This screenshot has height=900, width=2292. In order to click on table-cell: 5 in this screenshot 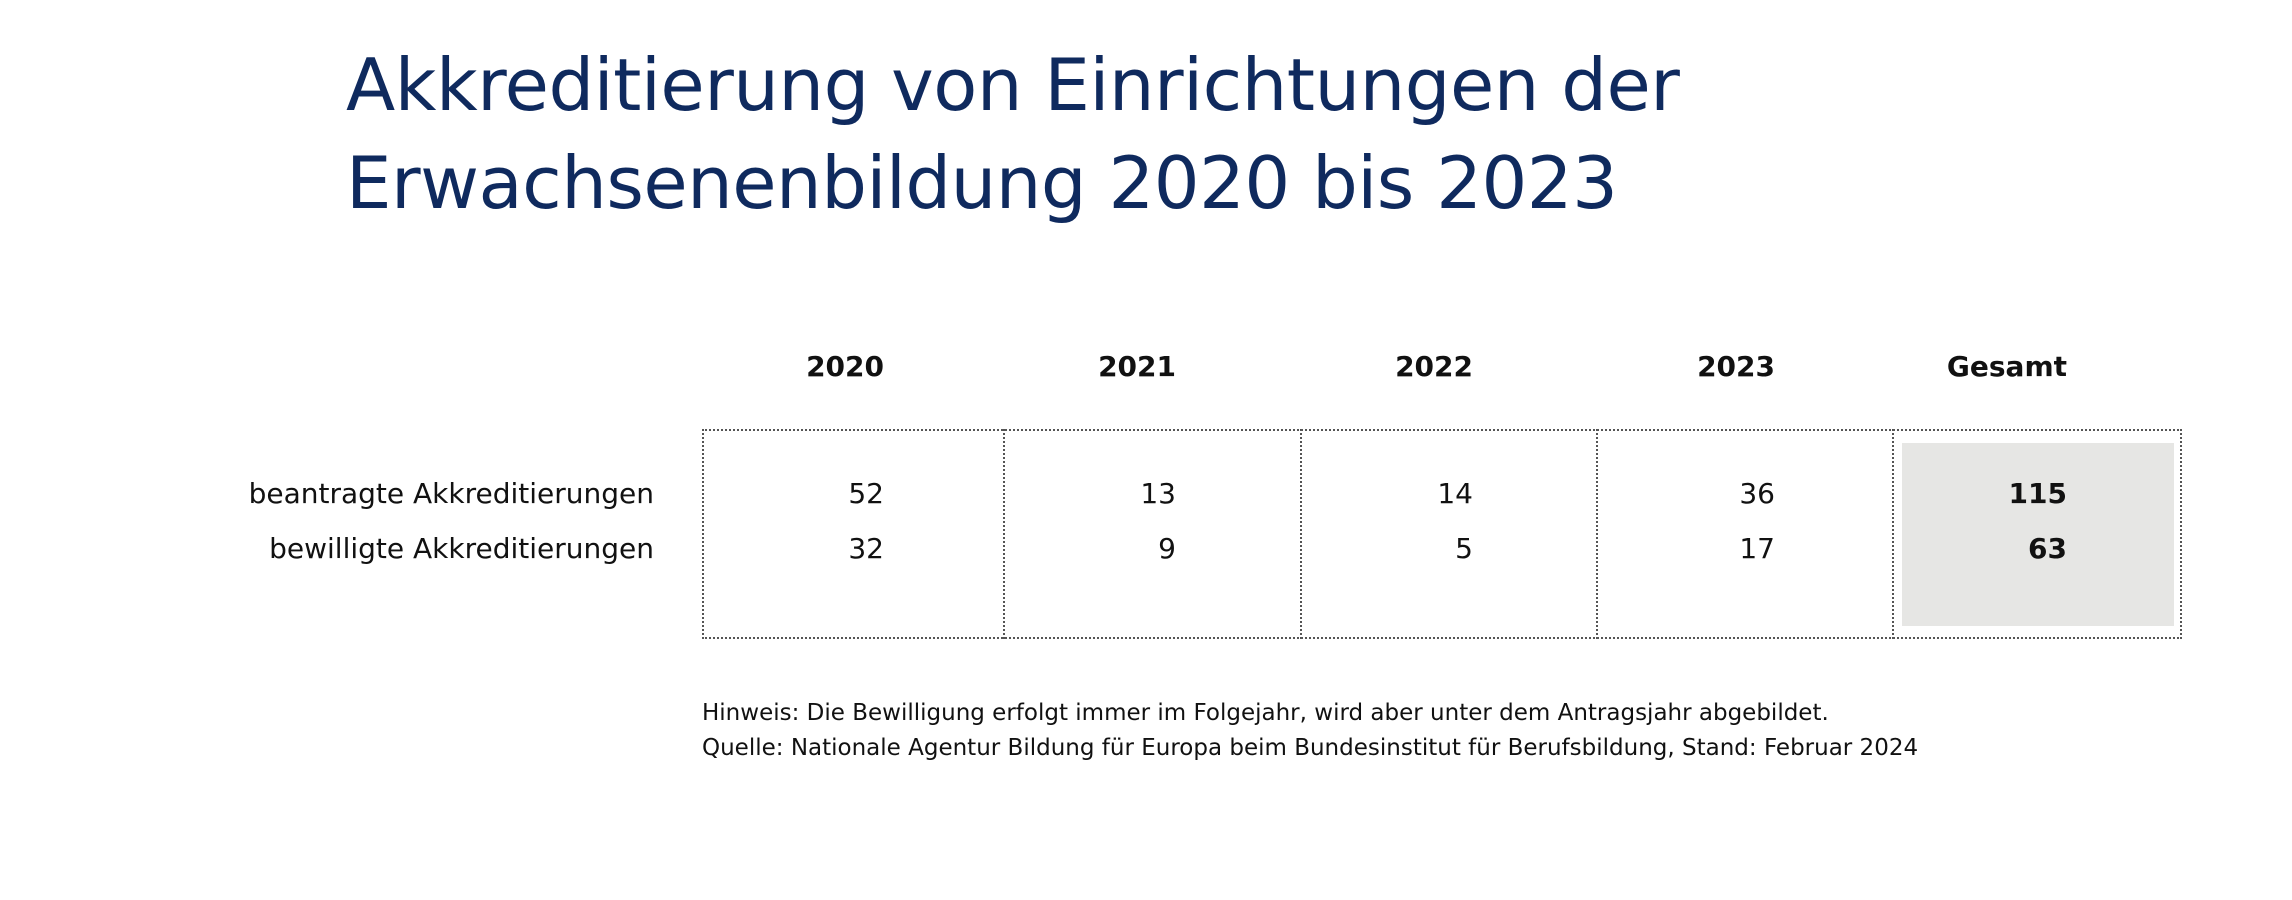, I will do `click(1464, 548)`.